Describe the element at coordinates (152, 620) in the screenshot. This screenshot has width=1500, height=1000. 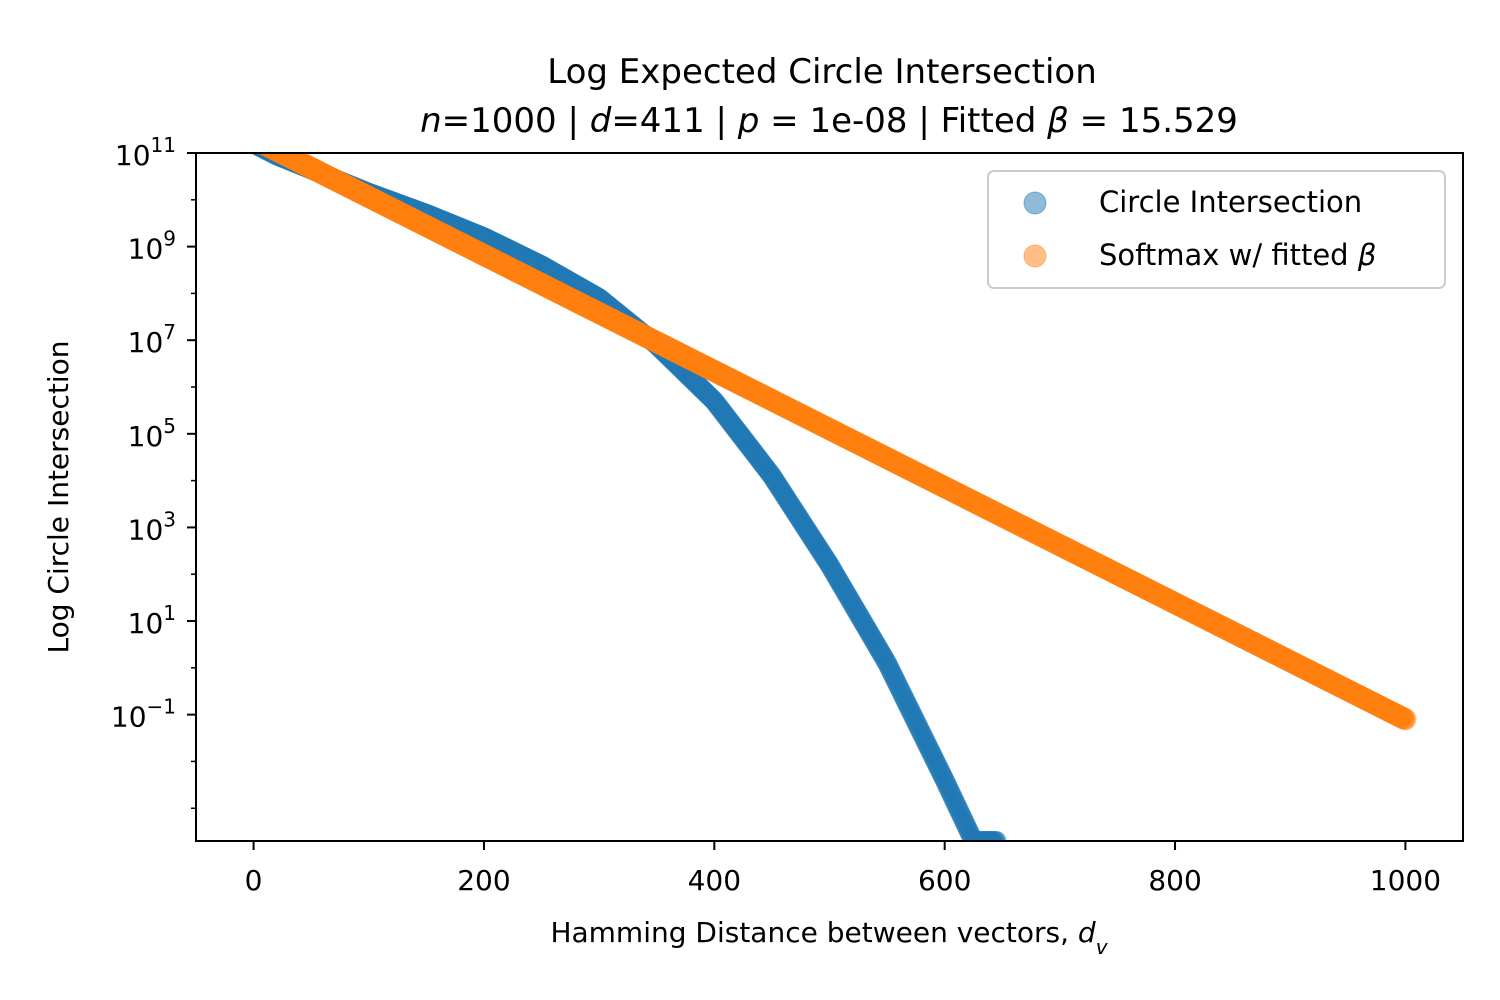
I see `y-tick-label: 10¹` at that location.